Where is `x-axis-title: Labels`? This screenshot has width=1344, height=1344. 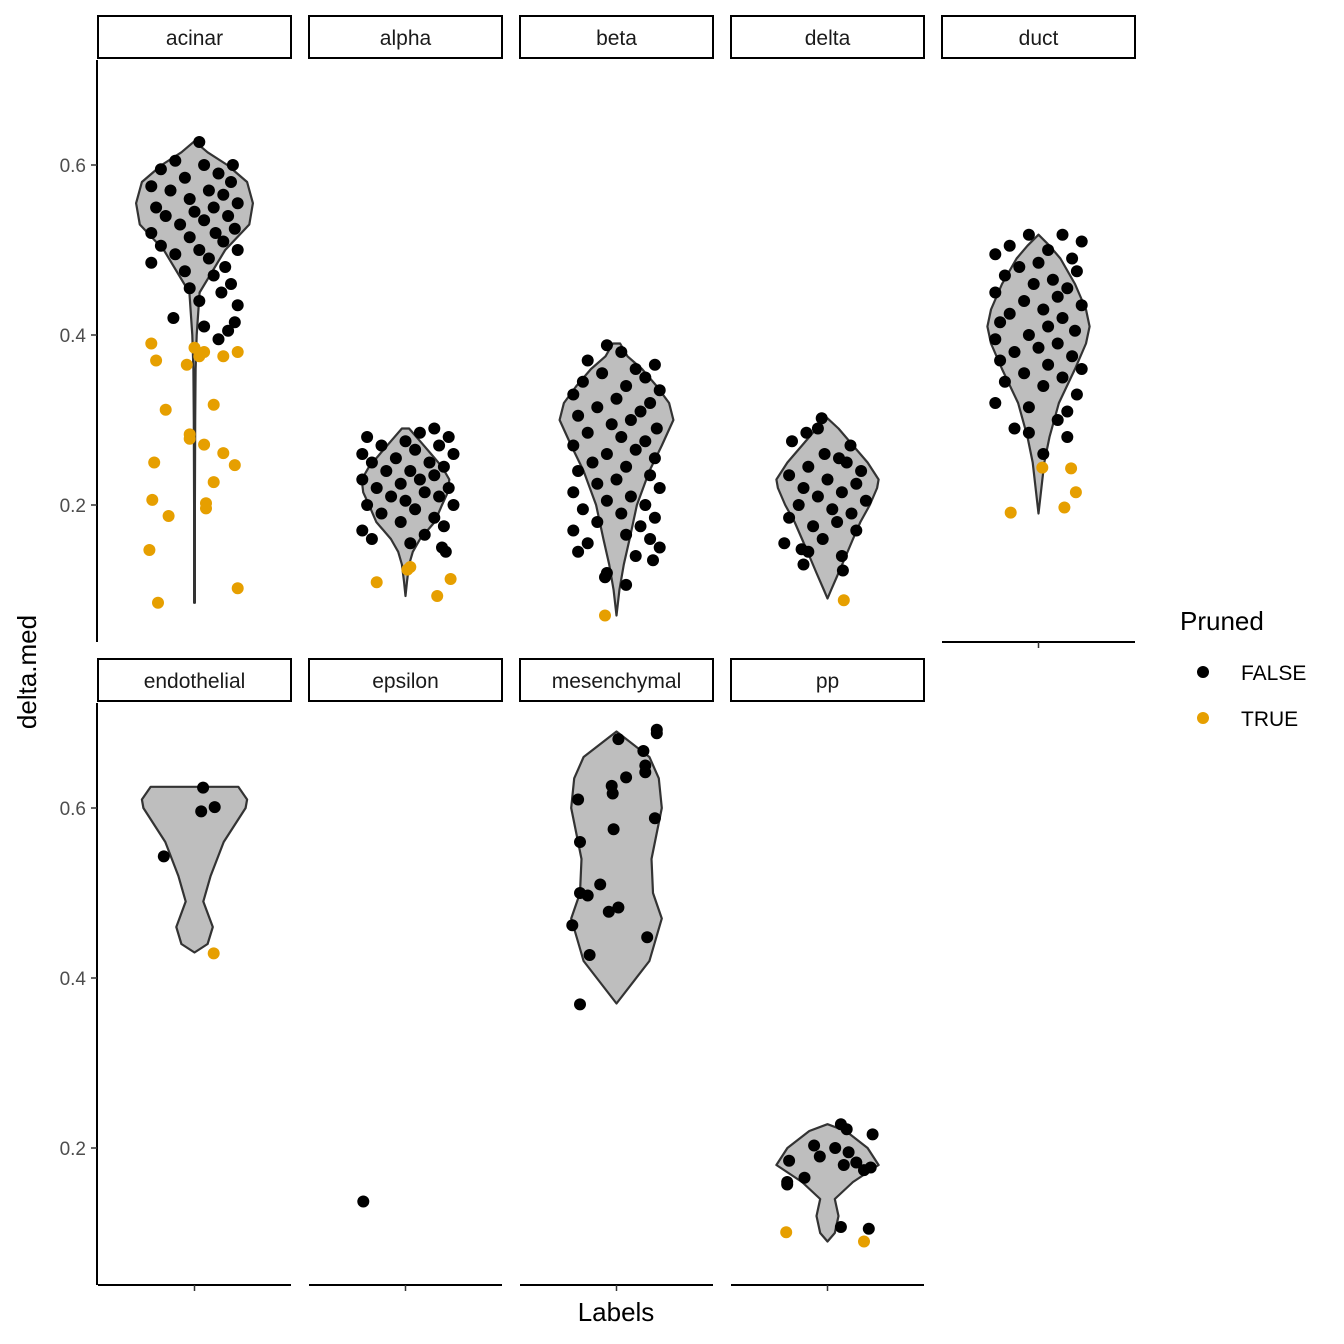 x-axis-title: Labels is located at coordinates (616, 1312).